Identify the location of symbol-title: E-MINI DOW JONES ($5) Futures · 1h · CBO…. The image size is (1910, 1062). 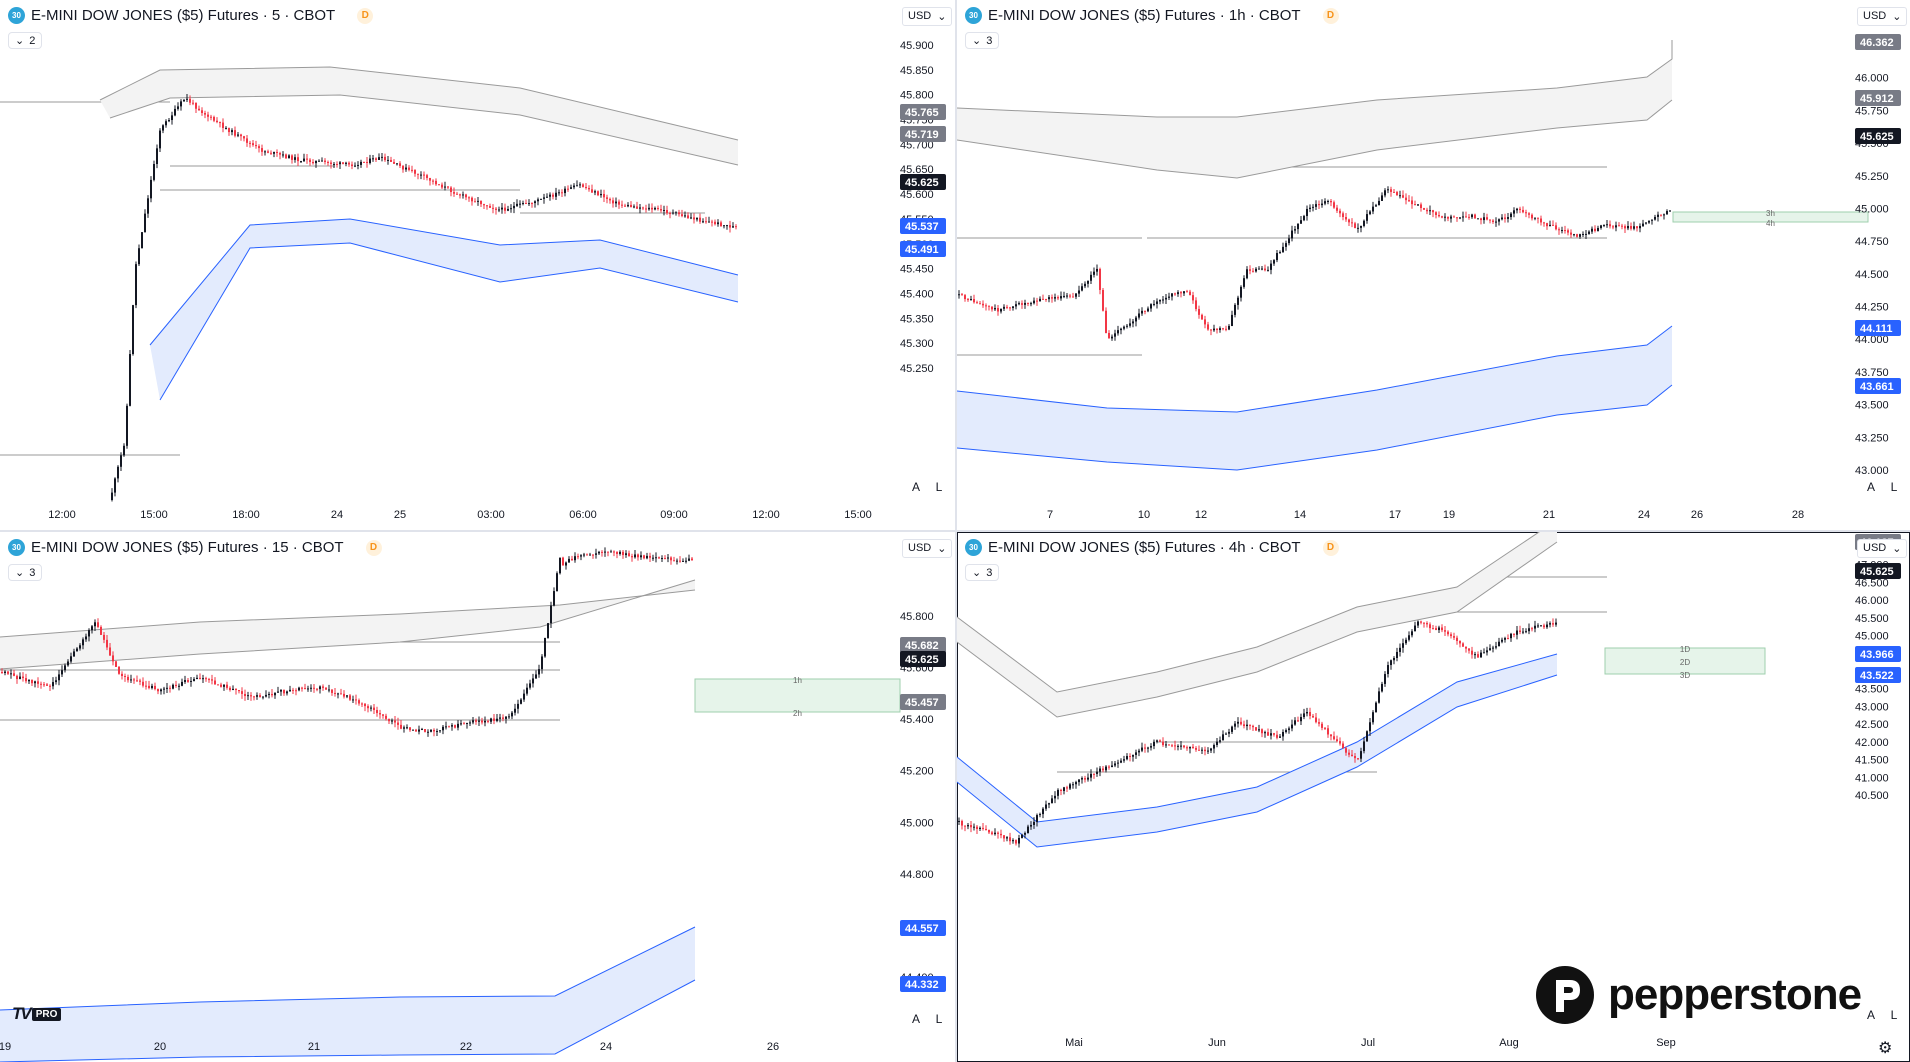
(1144, 15).